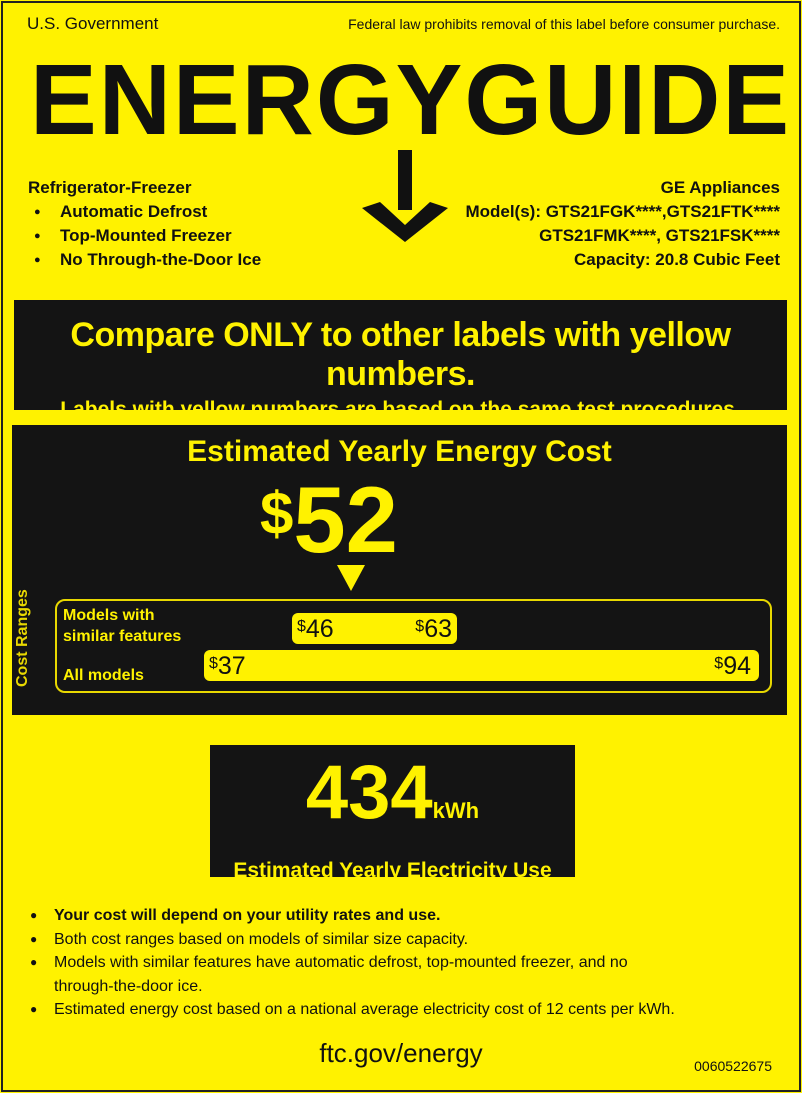 The height and width of the screenshot is (1093, 802). I want to click on capacity: Capacity: 20.8 Cubic Feet, so click(677, 259).